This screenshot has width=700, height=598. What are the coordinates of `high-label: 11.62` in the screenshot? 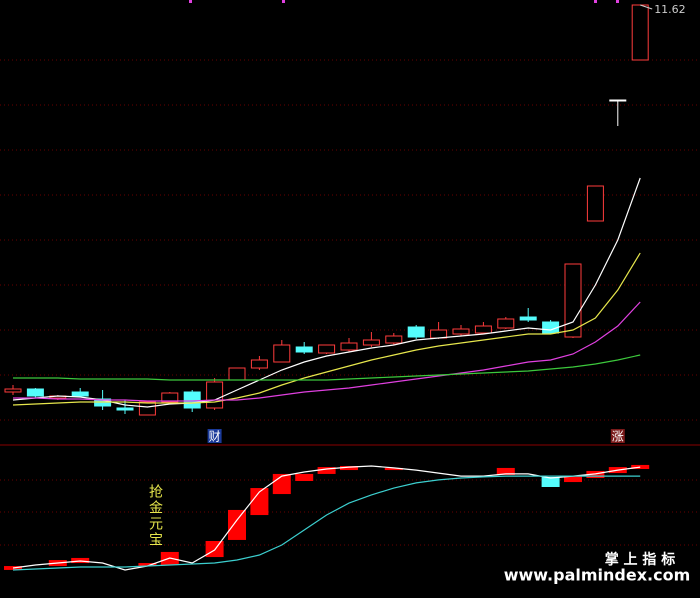 It's located at (670, 9).